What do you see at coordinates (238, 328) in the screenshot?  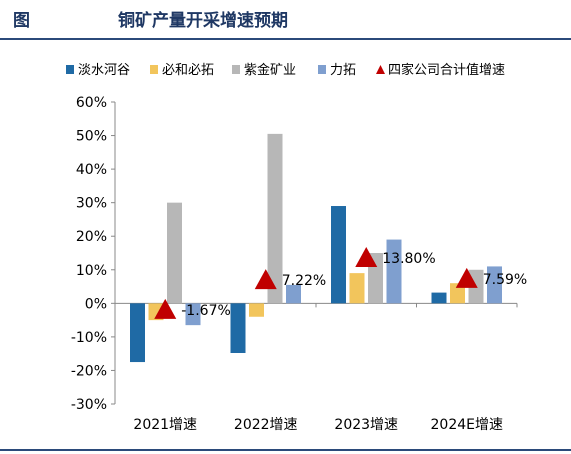 I see `bar-淡水河谷-2022增速` at bounding box center [238, 328].